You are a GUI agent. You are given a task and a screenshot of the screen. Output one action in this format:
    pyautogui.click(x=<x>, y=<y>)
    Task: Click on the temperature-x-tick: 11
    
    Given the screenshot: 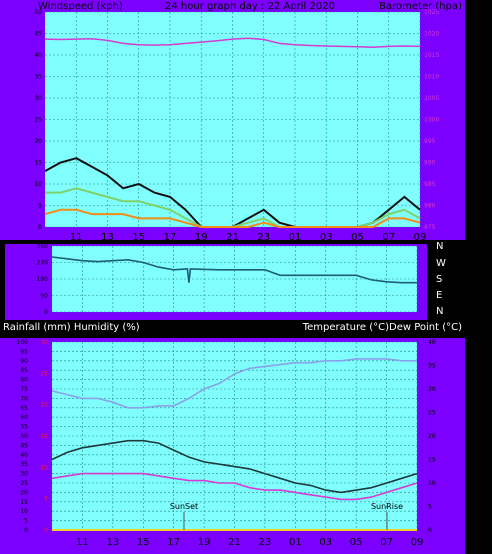 What is the action you would take?
    pyautogui.click(x=82, y=542)
    